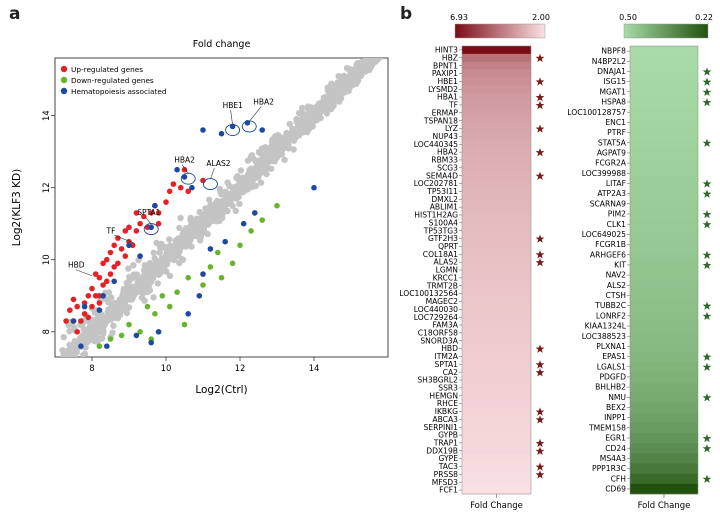  What do you see at coordinates (451, 128) in the screenshot?
I see `gene-label: LYZ` at bounding box center [451, 128].